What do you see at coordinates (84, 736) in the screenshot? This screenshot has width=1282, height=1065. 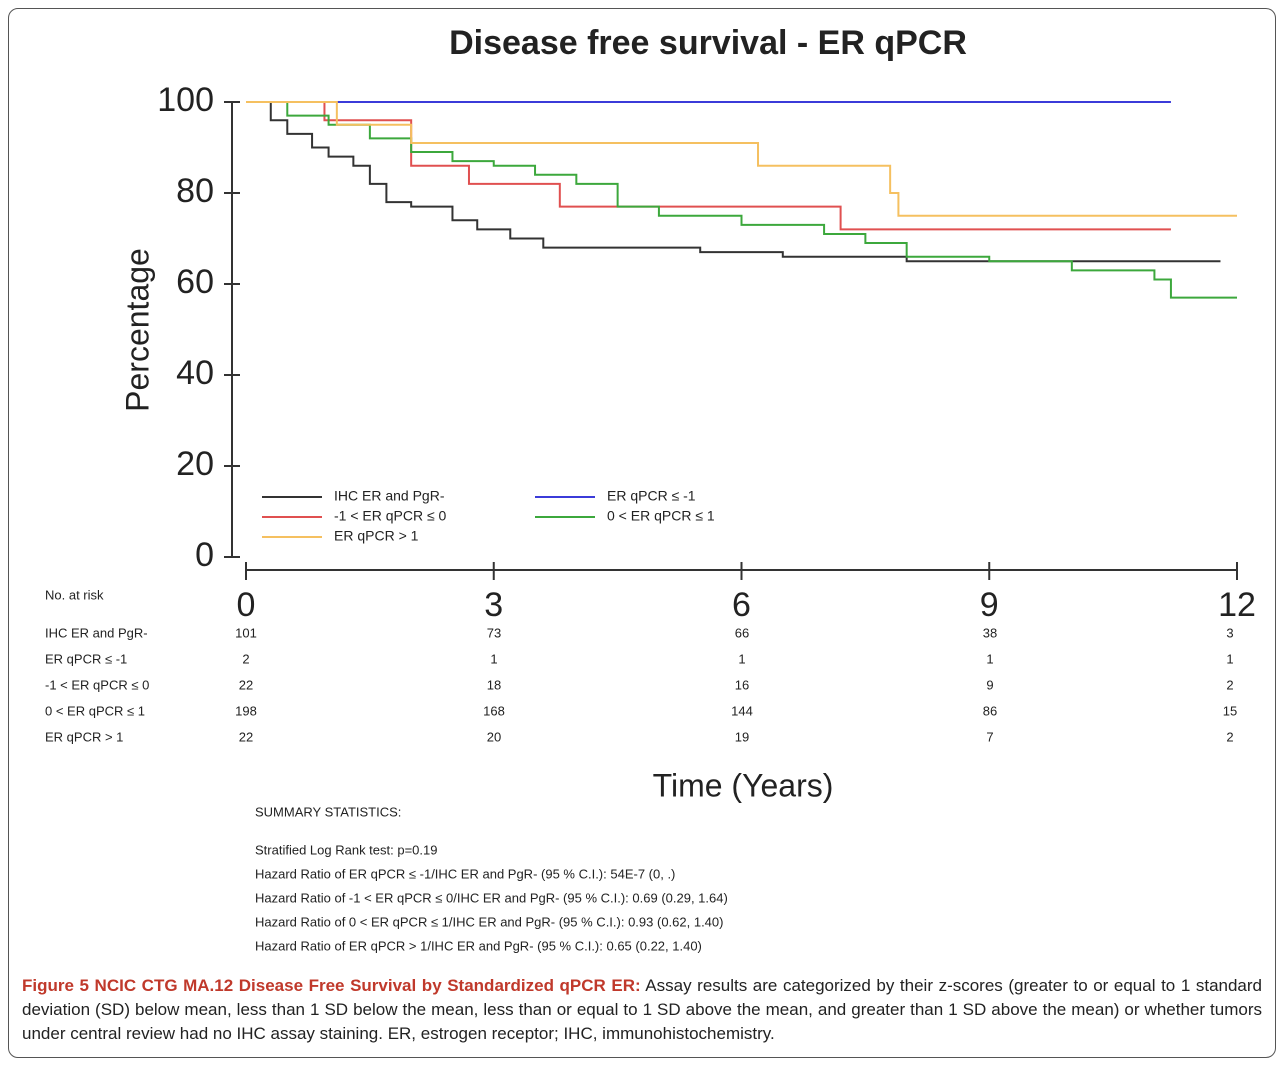 I see `risk-row-label: ER qPCR > 1` at bounding box center [84, 736].